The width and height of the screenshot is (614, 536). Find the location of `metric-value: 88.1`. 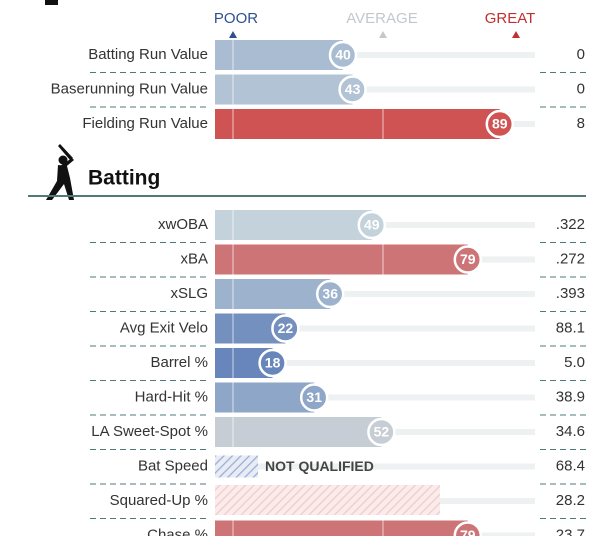

metric-value: 88.1 is located at coordinates (570, 327).